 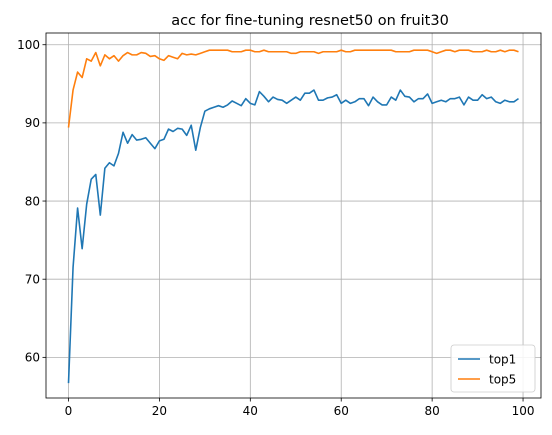 I want to click on y-tick-label: 90, so click(x=32, y=123).